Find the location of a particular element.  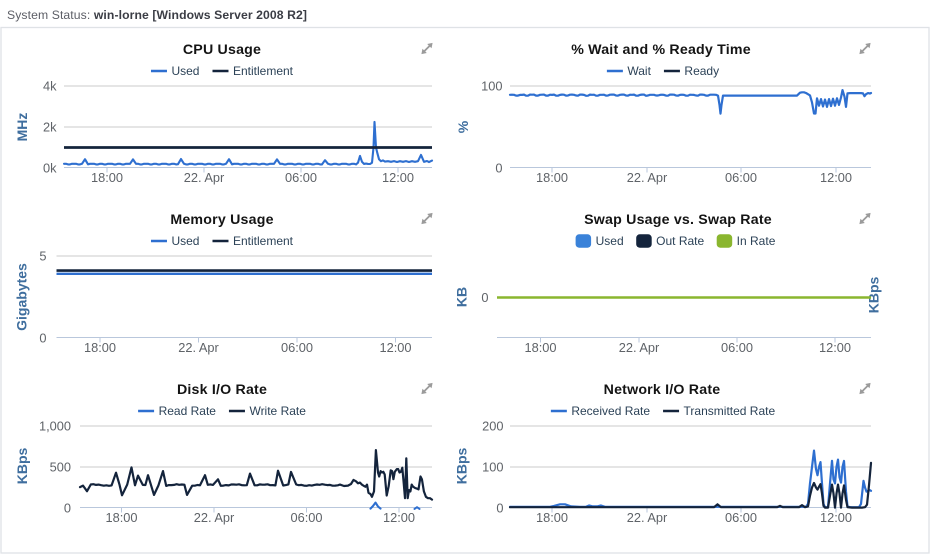

svg-text: % Wait and % Ready Time is located at coordinates (661, 50).